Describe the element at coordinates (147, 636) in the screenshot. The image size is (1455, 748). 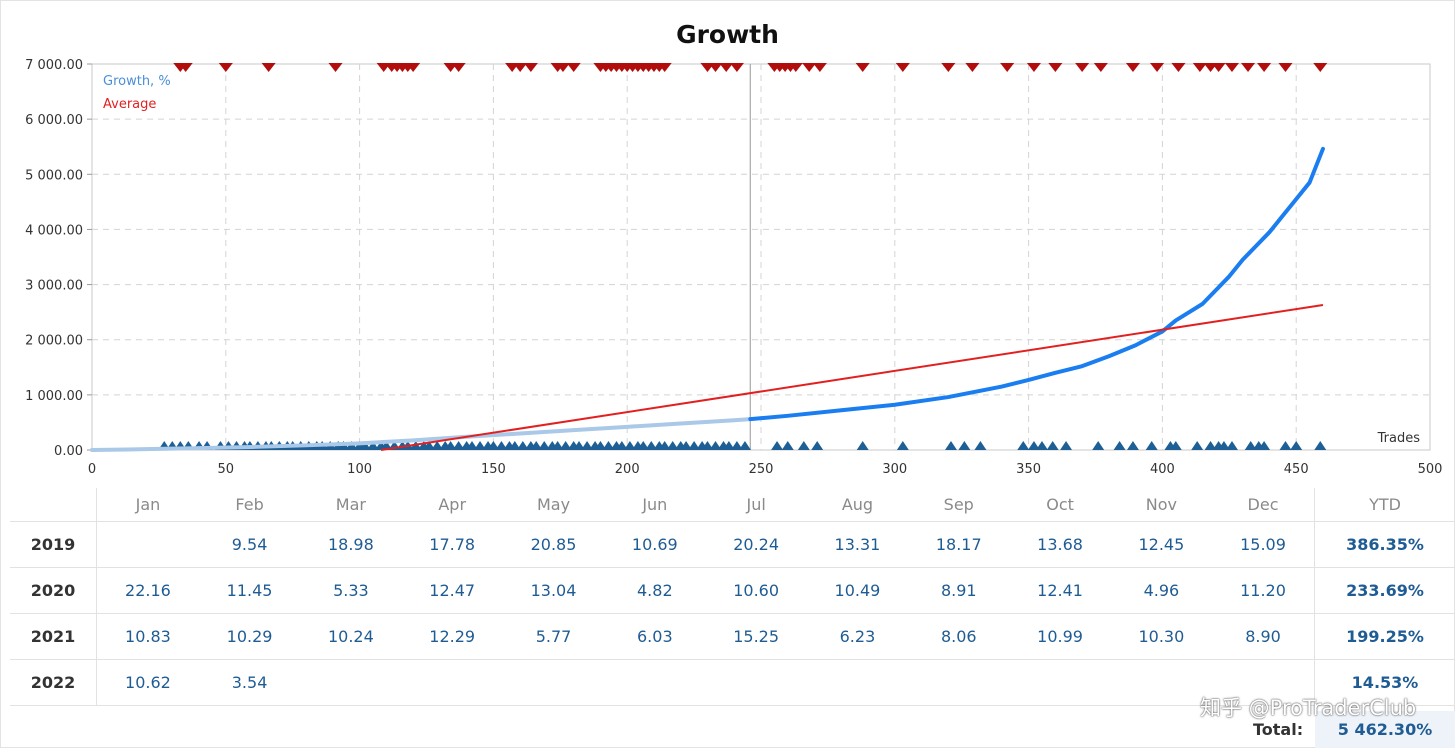
I see `month-value-cell: 10.83` at that location.